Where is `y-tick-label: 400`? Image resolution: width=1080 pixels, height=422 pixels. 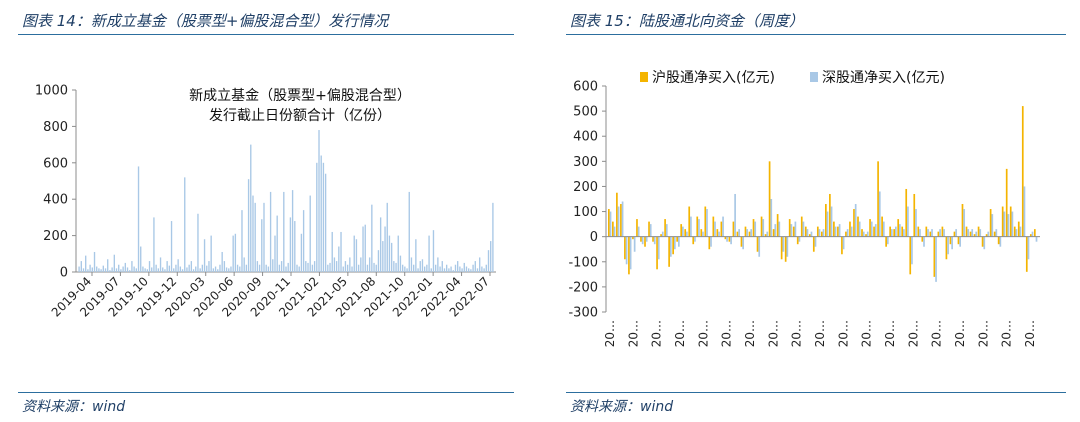 y-tick-label: 400 is located at coordinates (585, 137).